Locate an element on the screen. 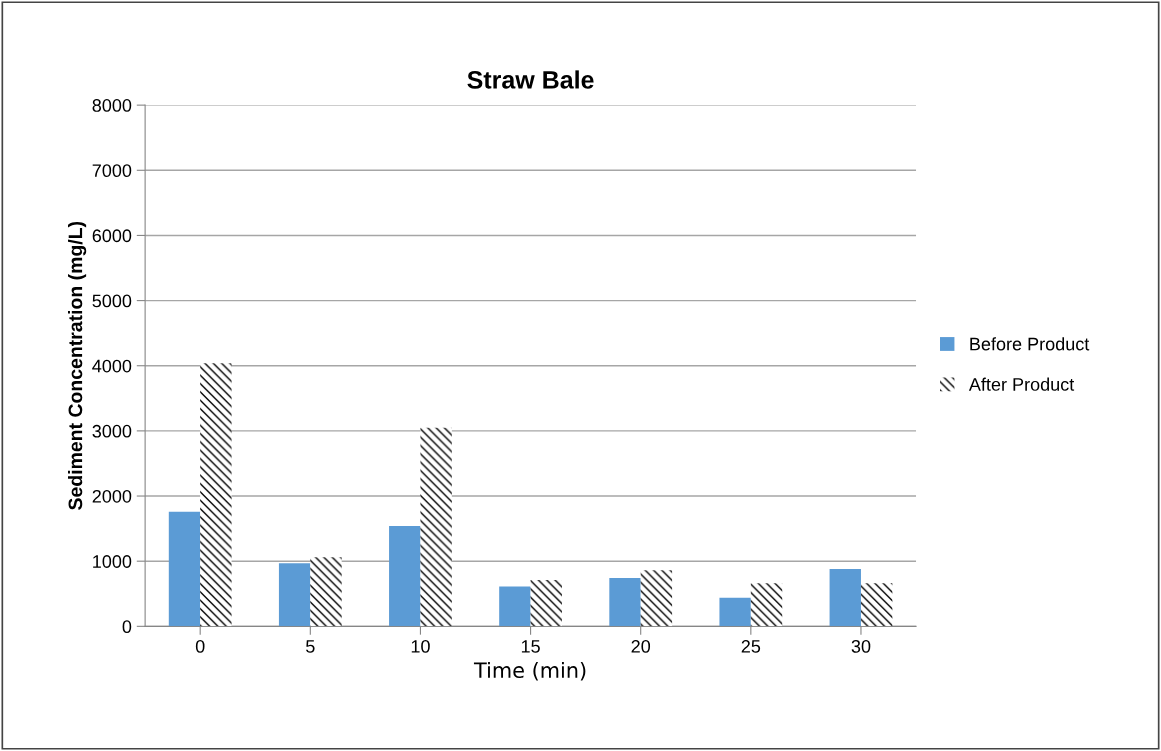  legend-label: Before Product is located at coordinates (1030, 344).